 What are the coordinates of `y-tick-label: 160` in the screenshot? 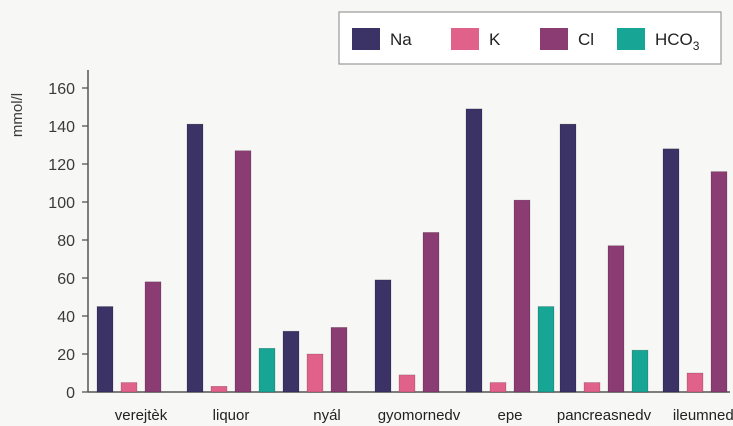 It's located at (61, 89).